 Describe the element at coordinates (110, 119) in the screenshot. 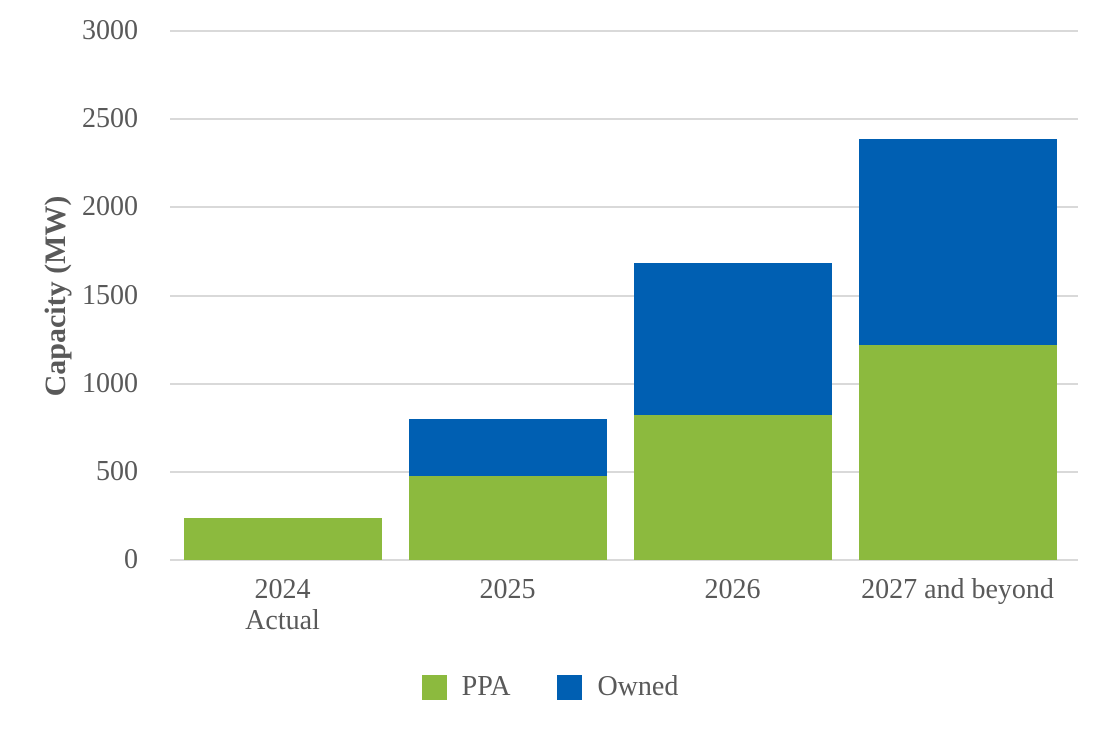

I see `y-tick-label-2500: 2500` at that location.